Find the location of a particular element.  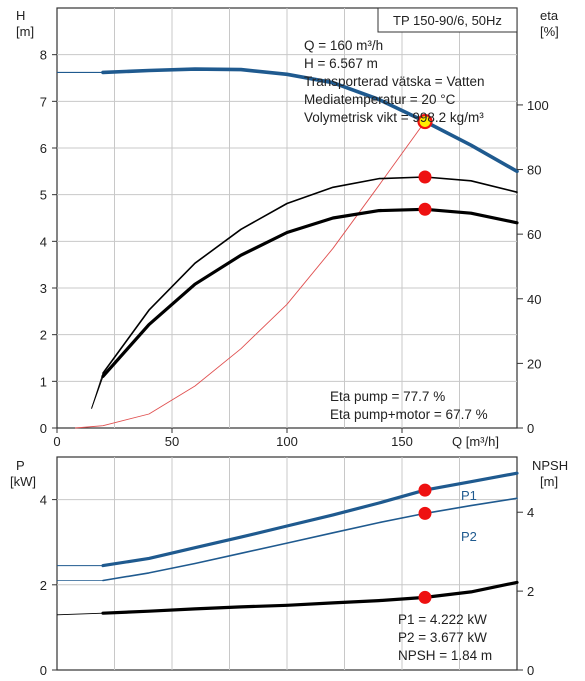

pump-model-label: TP 150-90/6, 50Hz is located at coordinates (447, 20).